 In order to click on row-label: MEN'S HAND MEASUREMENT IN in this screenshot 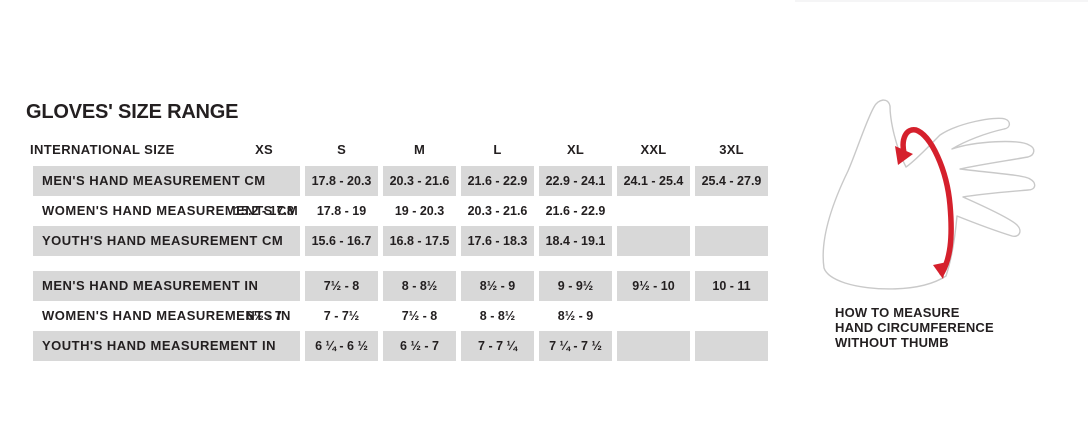, I will do `click(150, 285)`.